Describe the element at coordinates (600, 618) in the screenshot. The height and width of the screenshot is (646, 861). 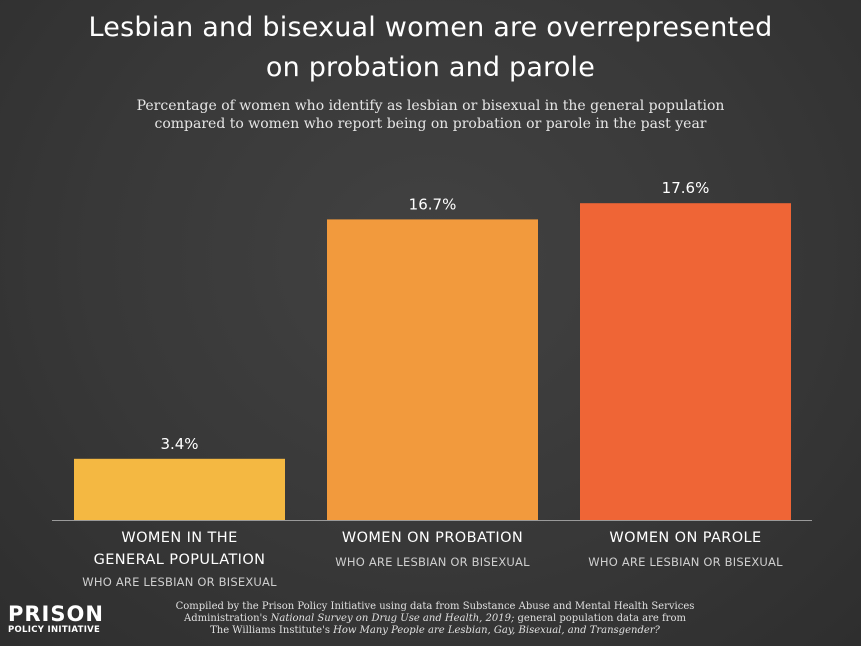
I see `source-line-2-text-b: general population data are from` at that location.